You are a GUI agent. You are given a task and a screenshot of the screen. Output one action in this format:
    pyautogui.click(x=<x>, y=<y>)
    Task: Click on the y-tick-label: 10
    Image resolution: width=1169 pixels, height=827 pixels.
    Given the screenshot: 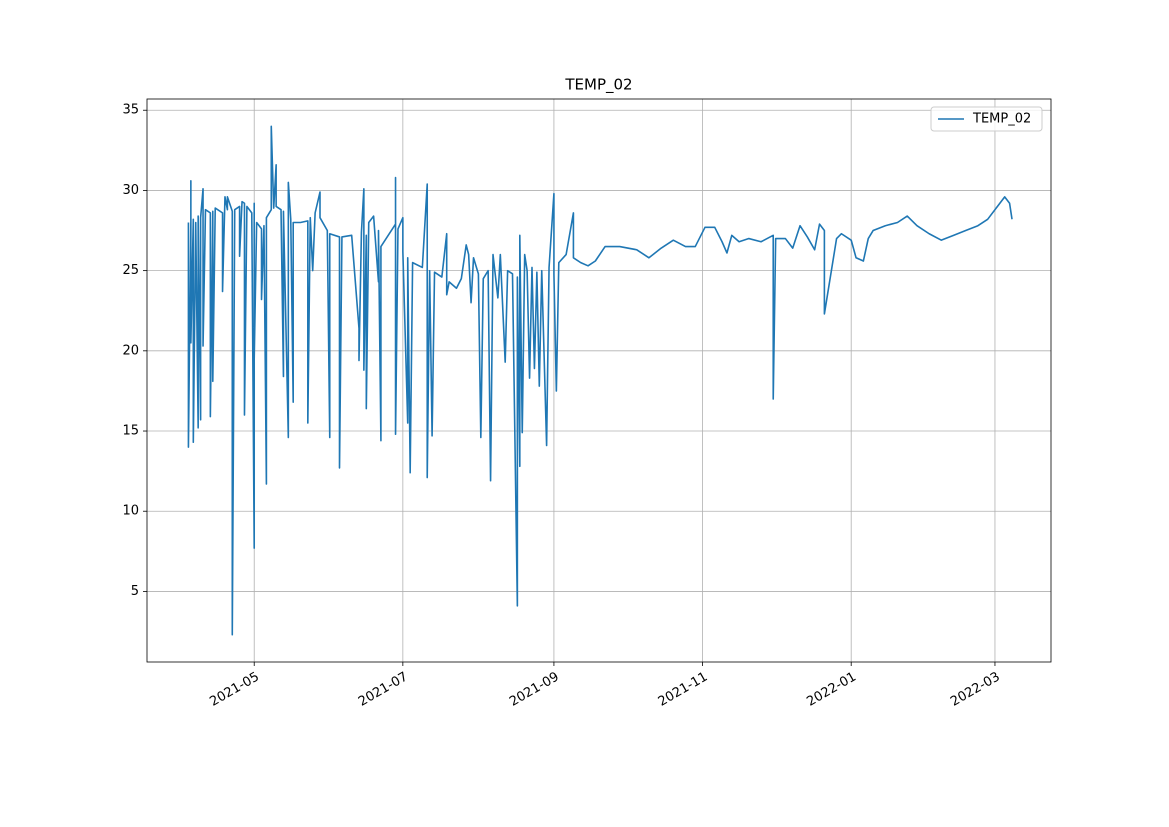 What is the action you would take?
    pyautogui.click(x=130, y=511)
    